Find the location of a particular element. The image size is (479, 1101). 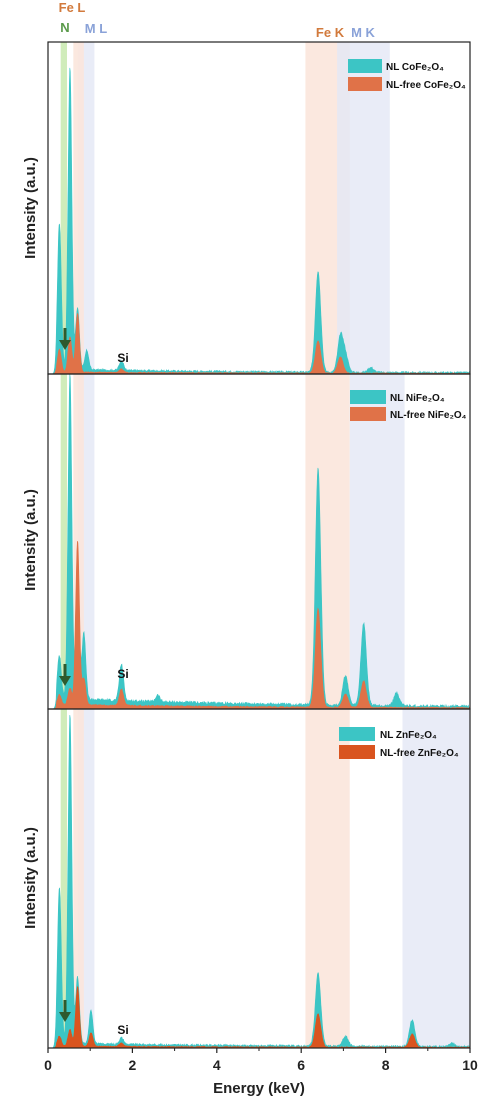

legend-label-nlfree-ni: NL-free NiFe₂O₄ is located at coordinates (428, 415).